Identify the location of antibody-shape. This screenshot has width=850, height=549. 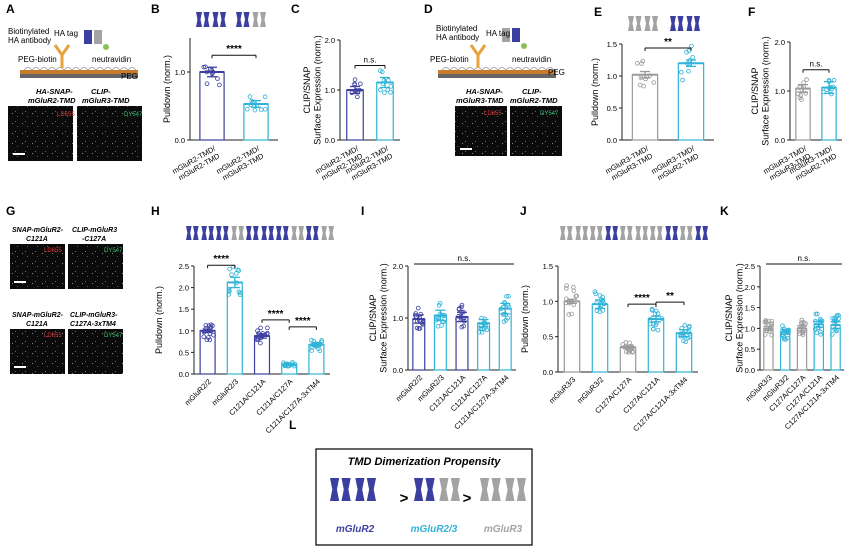
(62, 56).